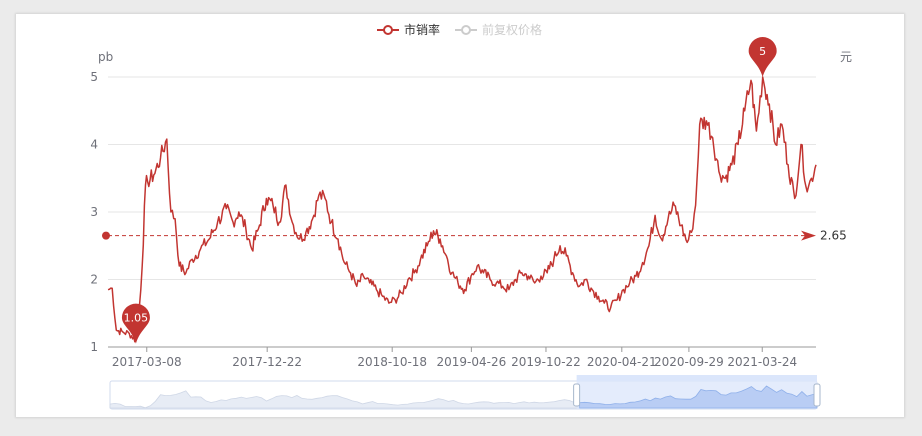 The image size is (922, 436). Describe the element at coordinates (94, 145) in the screenshot. I see `y-tick-label: 4` at that location.